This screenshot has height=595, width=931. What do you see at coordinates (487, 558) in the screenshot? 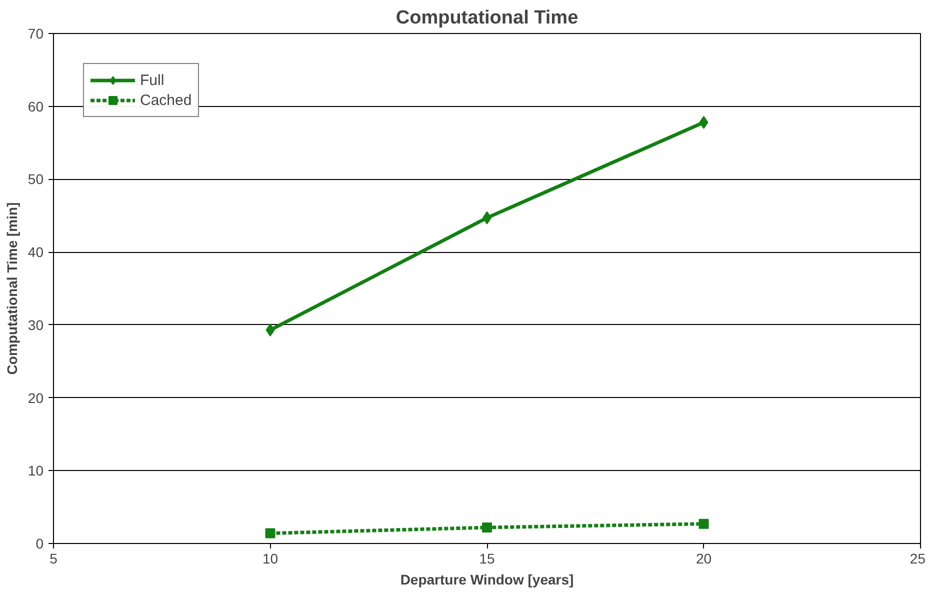
I see `x-tick-label: 15` at bounding box center [487, 558].